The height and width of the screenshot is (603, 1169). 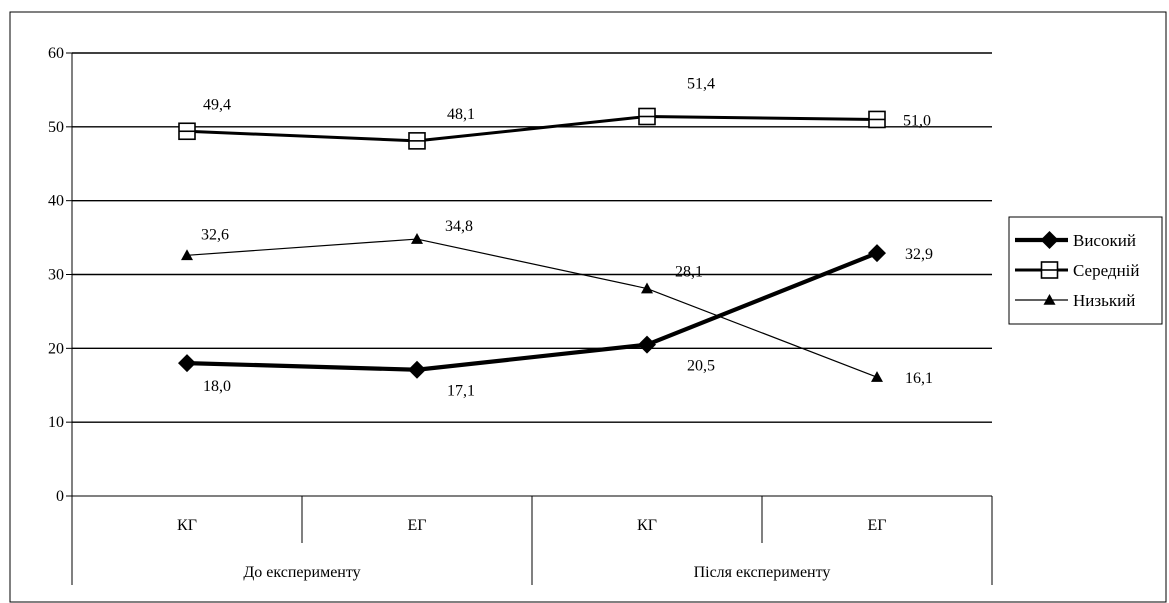 I want to click on data-label: 20,5, so click(x=701, y=366).